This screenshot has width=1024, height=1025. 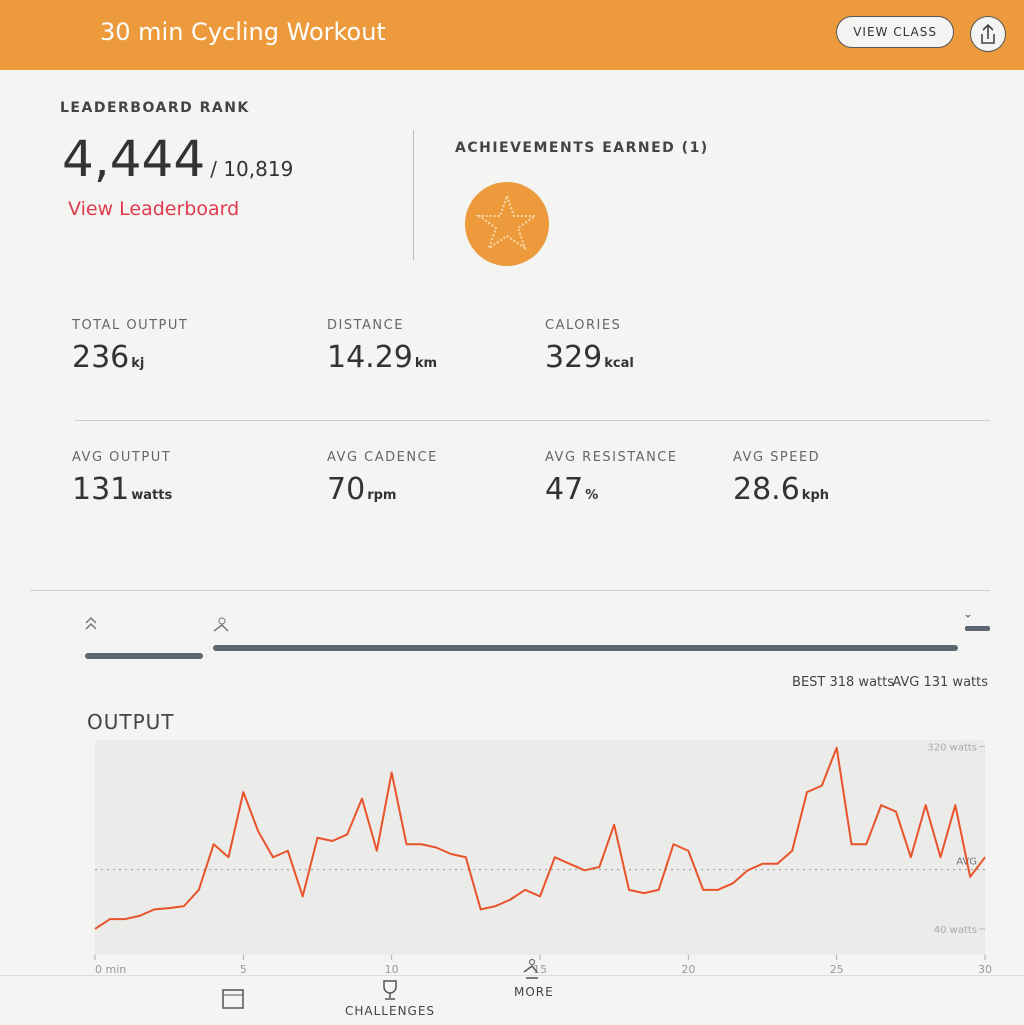 What do you see at coordinates (688, 969) in the screenshot?
I see `x-tick-label: 20` at bounding box center [688, 969].